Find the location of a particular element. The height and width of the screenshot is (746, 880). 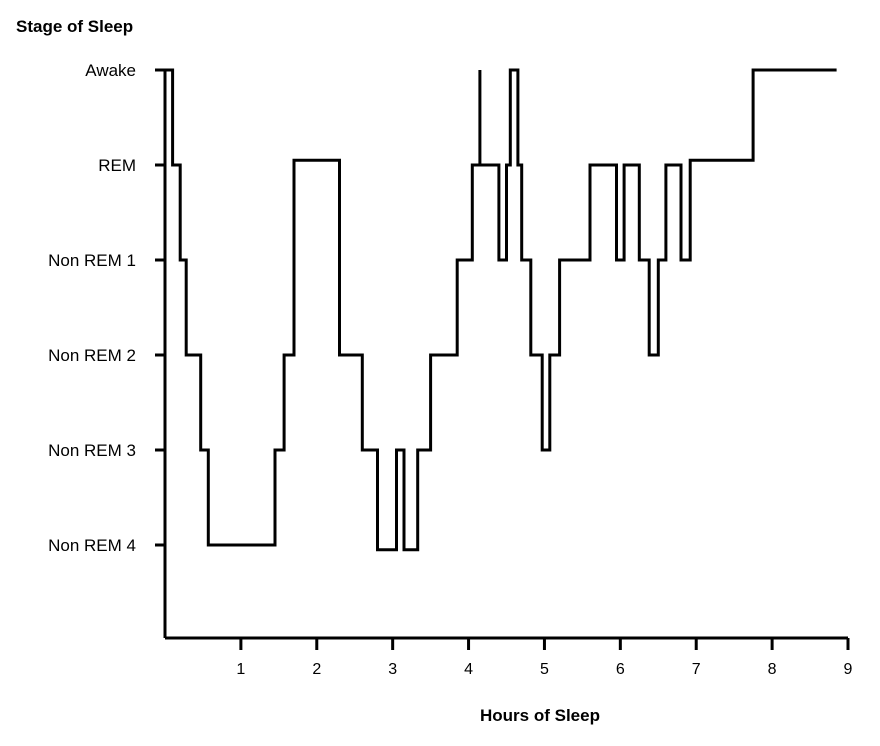

y-tick-label: Non REM 4 is located at coordinates (92, 545).